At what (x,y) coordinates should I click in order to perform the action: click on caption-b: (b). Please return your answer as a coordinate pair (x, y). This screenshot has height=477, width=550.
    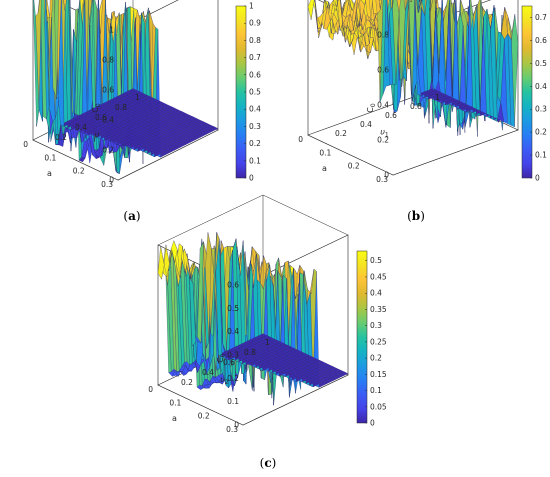
    Looking at the image, I should click on (416, 216).